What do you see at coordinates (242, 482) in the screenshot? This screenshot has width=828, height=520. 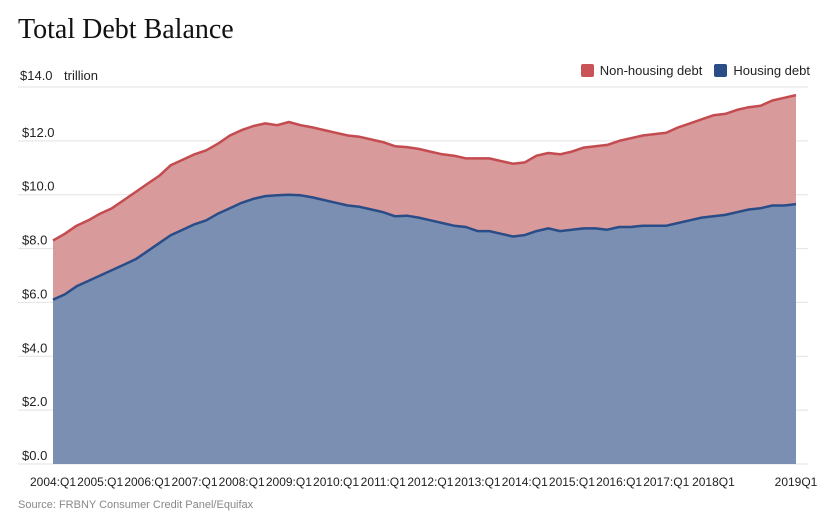 I see `x-tick-label: 2008:Q1` at bounding box center [242, 482].